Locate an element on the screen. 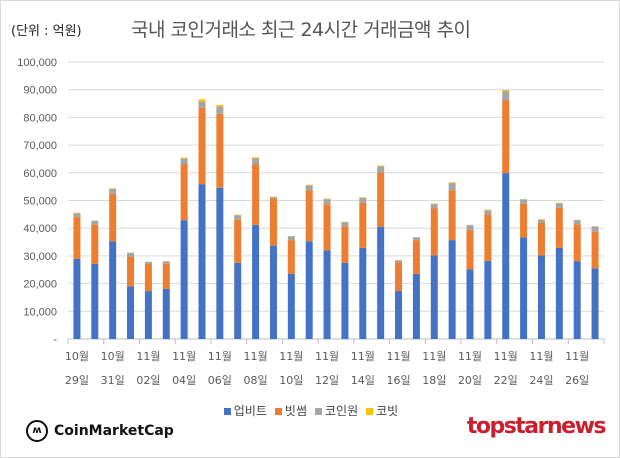 The height and width of the screenshot is (458, 620). x-tick-label-day: 29일 is located at coordinates (77, 380).